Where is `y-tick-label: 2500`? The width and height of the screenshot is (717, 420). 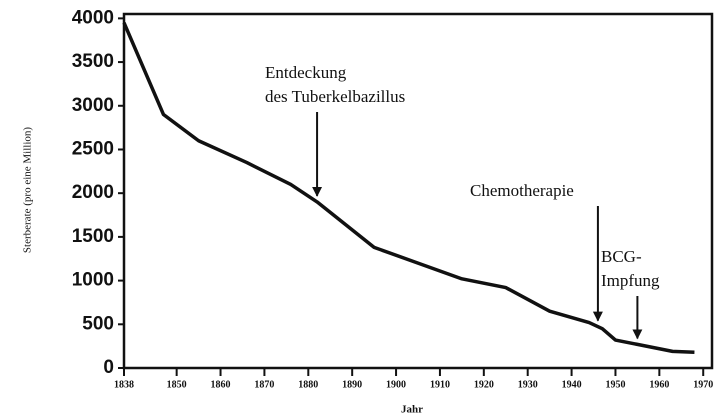 y-tick-label: 2500 is located at coordinates (93, 148).